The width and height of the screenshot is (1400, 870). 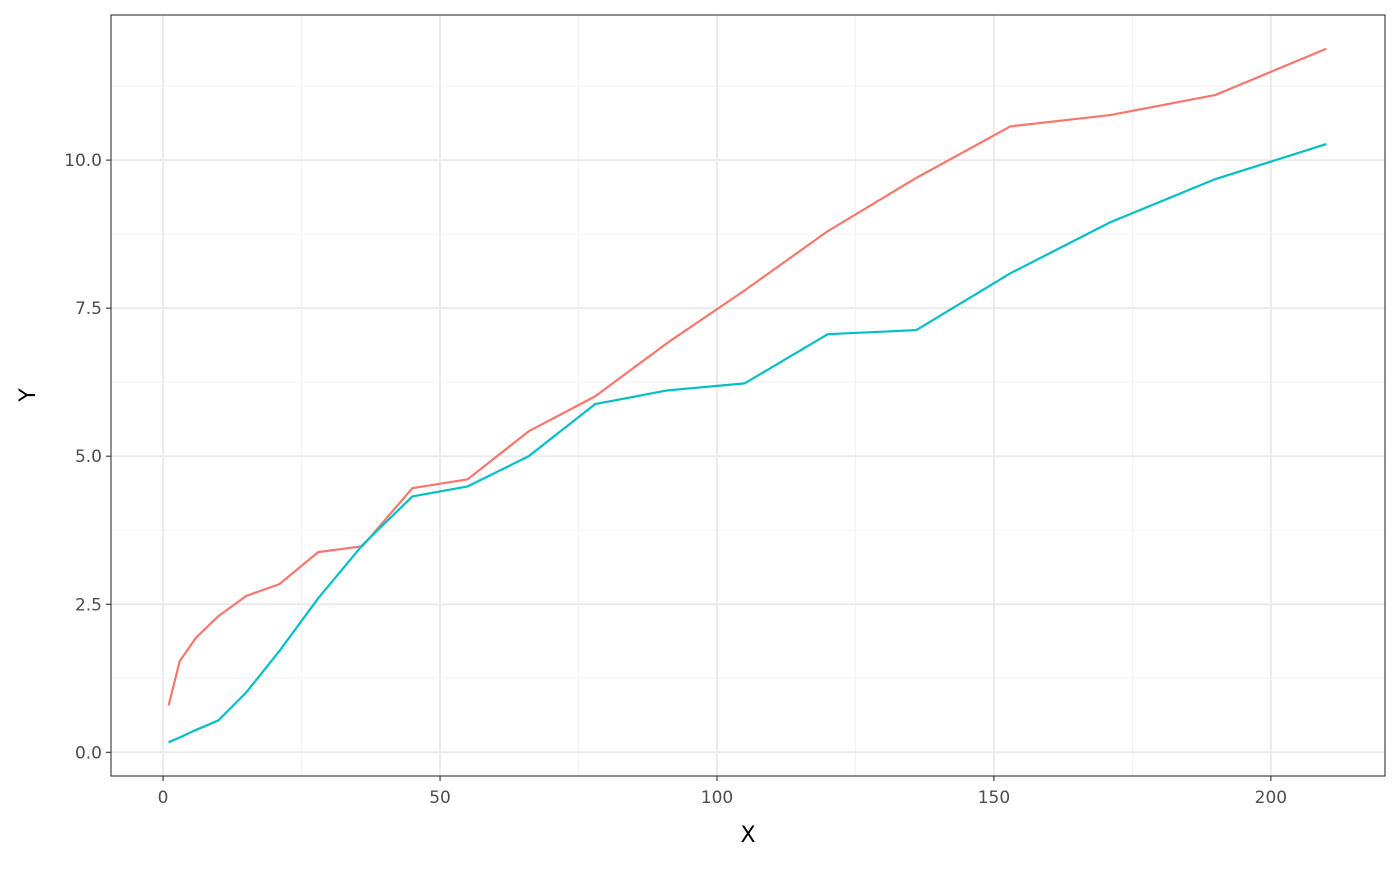 I want to click on y-tick-label: 5.0, so click(x=88, y=457).